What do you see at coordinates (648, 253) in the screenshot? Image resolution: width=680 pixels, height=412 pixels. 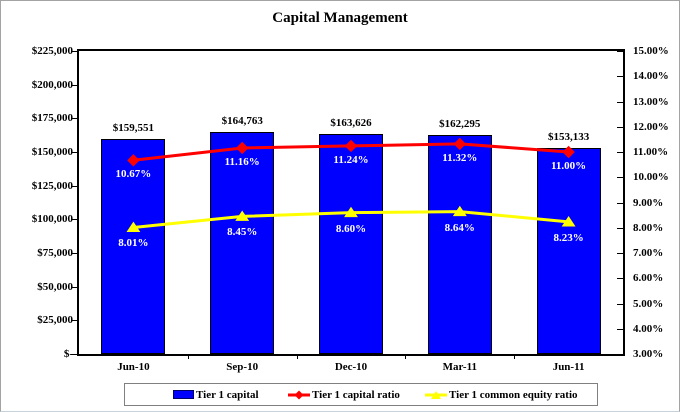 I see `right-axis-tick-label: 7.00%` at bounding box center [648, 253].